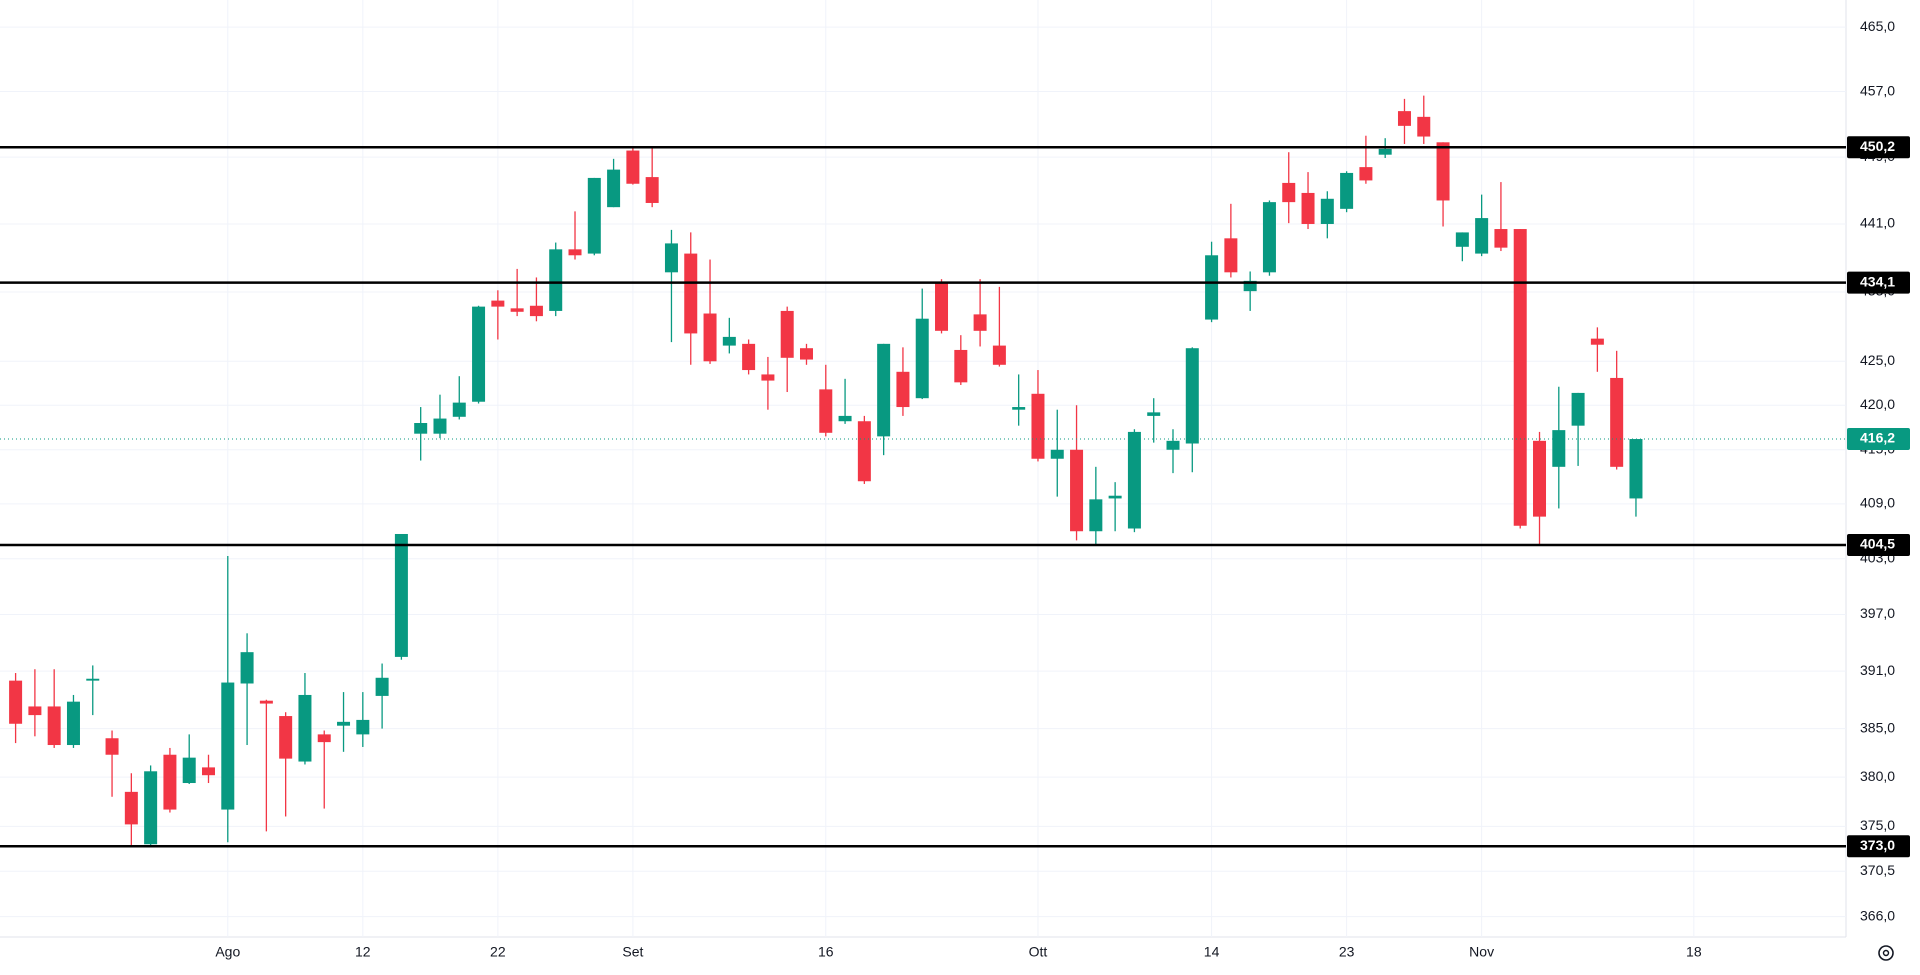  What do you see at coordinates (1877, 870) in the screenshot?
I see `y-tick-label: 370,5` at bounding box center [1877, 870].